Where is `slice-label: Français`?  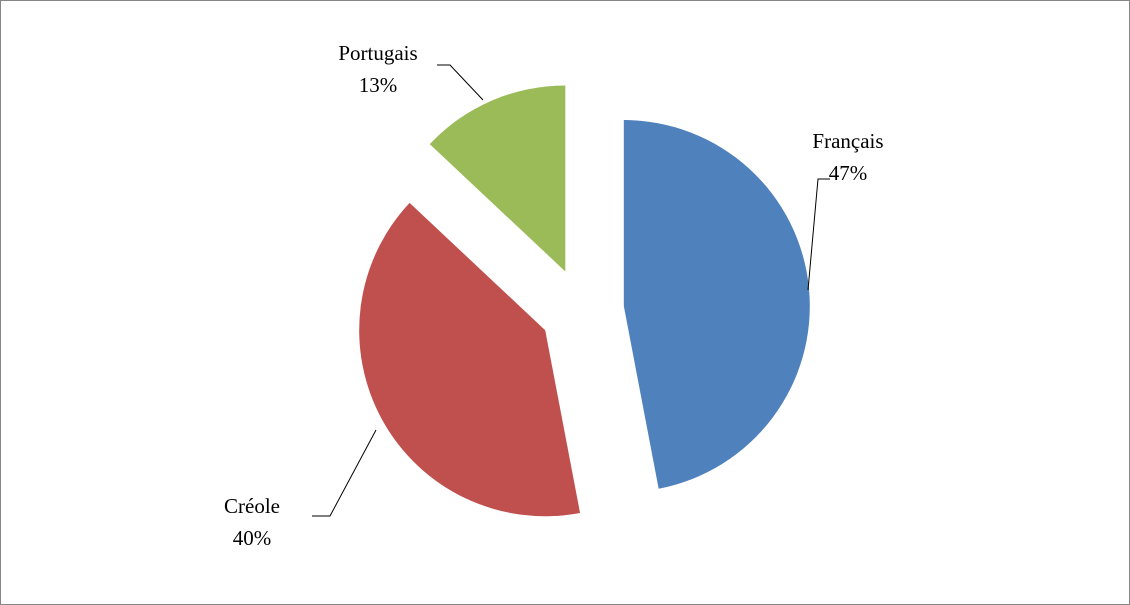 slice-label: Français is located at coordinates (847, 141).